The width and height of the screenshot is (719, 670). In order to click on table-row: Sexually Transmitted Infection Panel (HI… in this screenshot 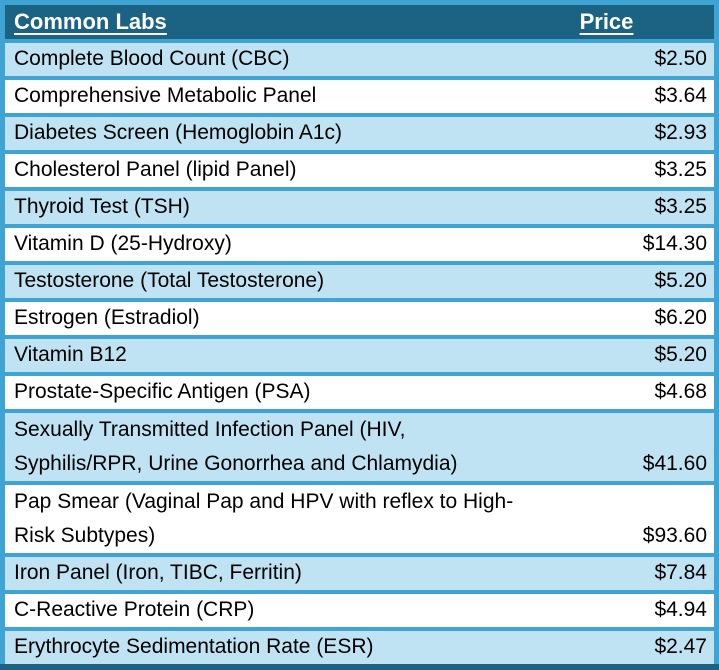, I will do `click(359, 447)`.